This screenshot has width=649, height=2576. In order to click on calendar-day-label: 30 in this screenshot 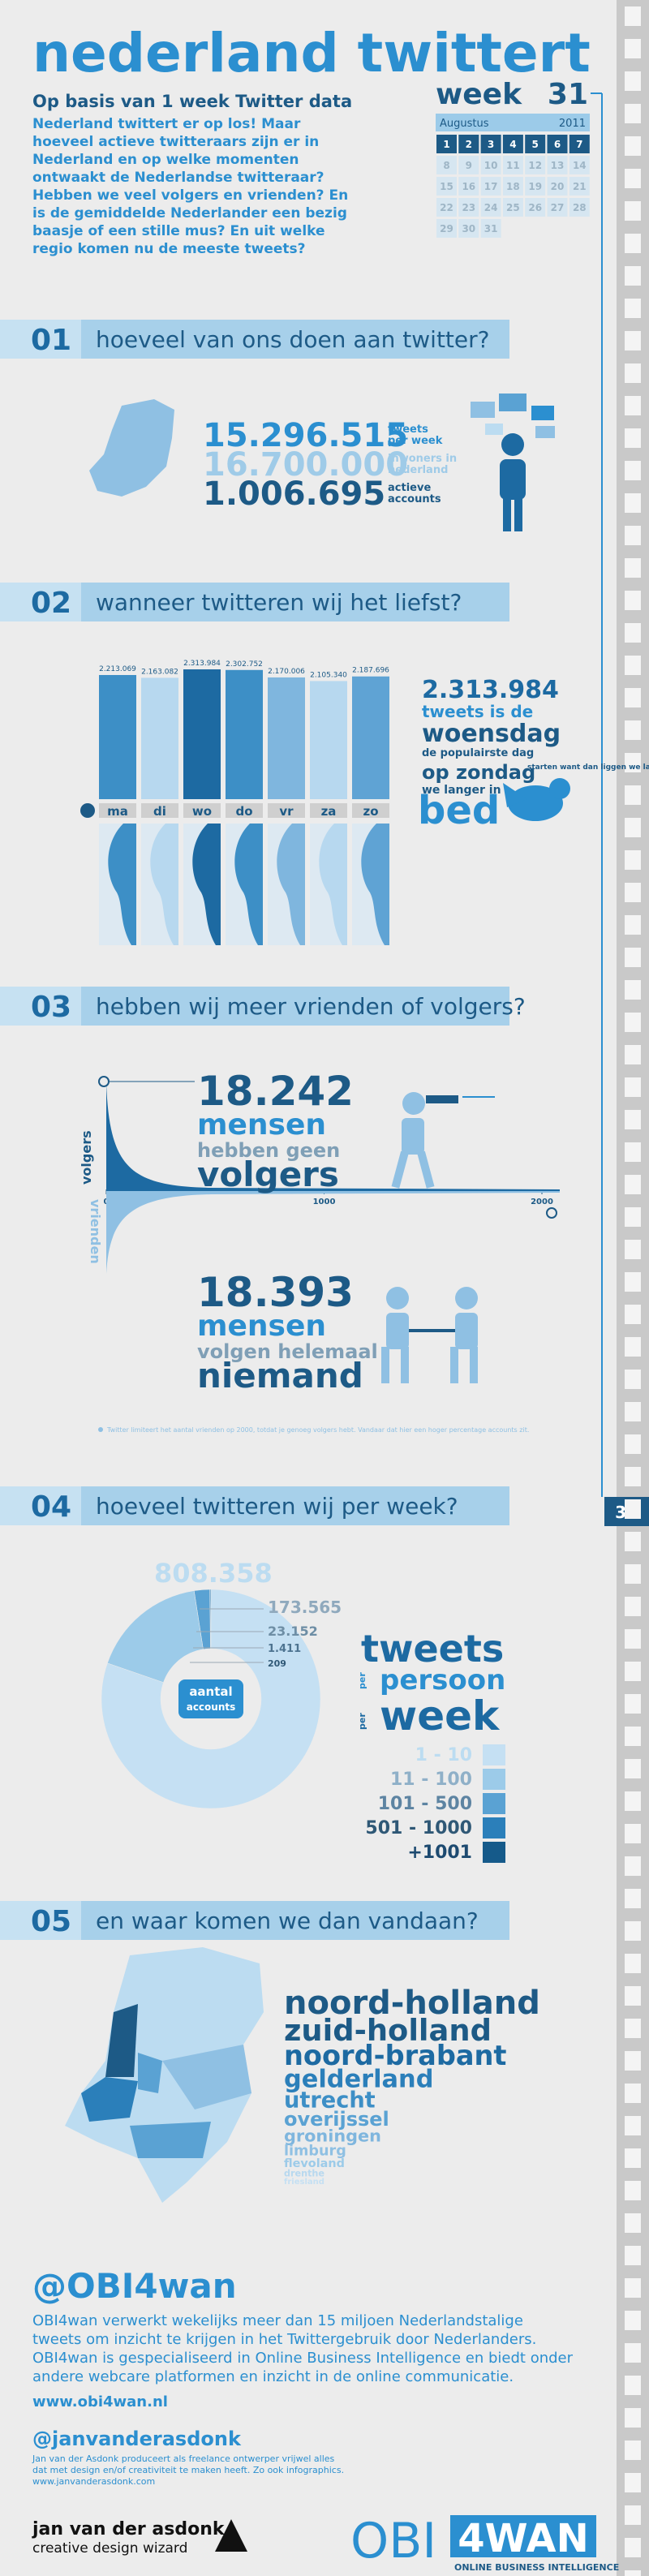, I will do `click(468, 228)`.